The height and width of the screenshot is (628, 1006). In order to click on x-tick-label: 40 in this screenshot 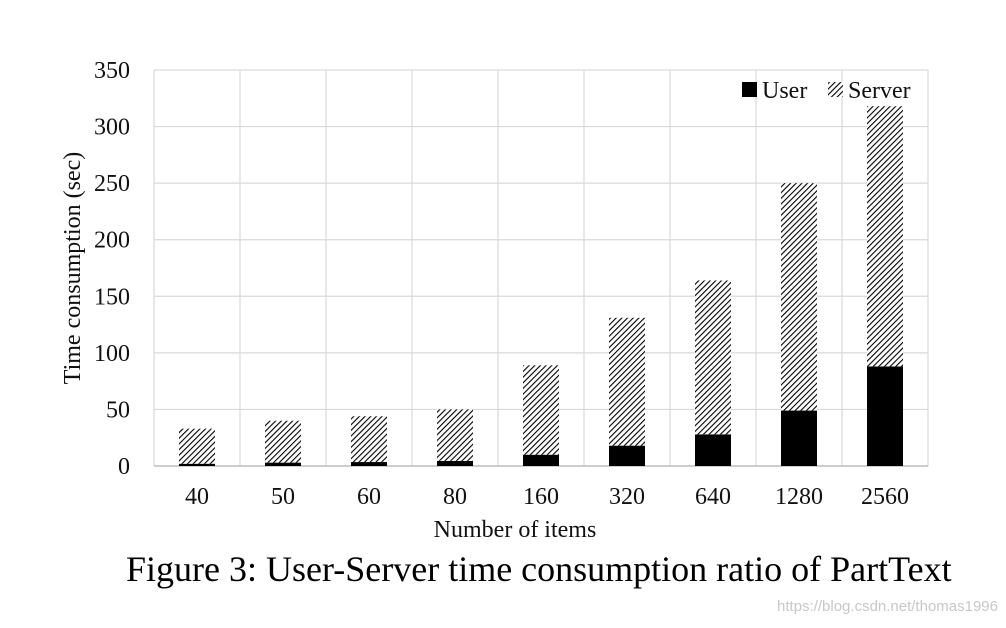, I will do `click(197, 497)`.